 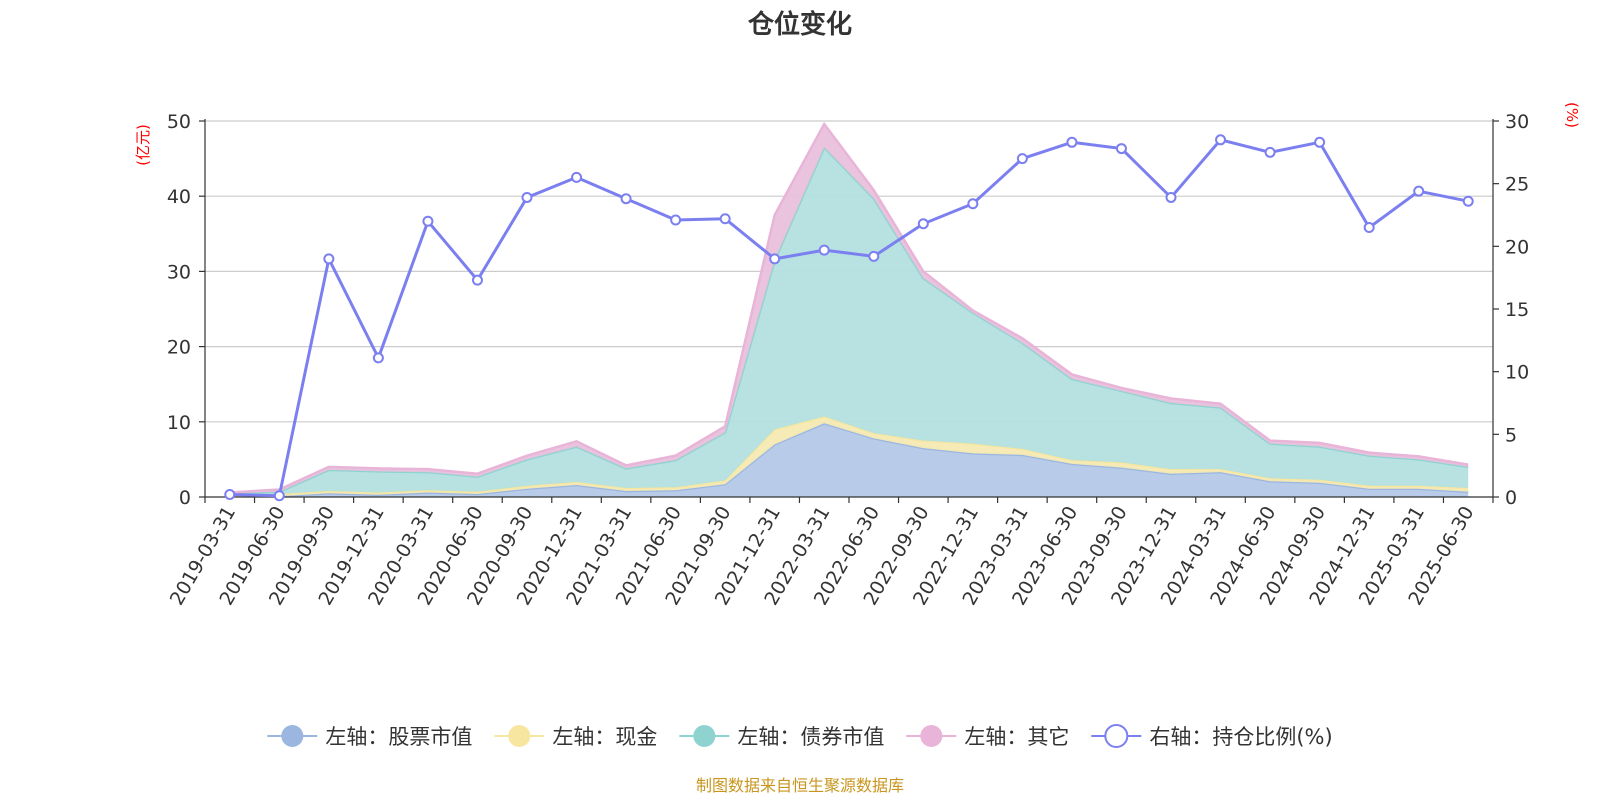 I want to click on chart-legend: 左轴：股票市值 左轴：现金 左轴：债券市值 左轴：其它 右轴：持仓比例(%), so click(x=800, y=736).